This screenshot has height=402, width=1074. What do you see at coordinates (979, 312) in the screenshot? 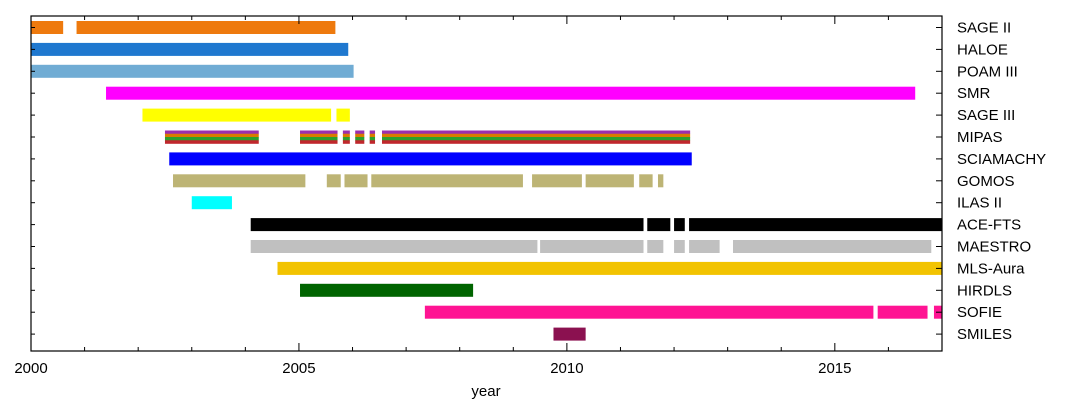
I see `instrument-label-sofie: SOFIE` at bounding box center [979, 312].